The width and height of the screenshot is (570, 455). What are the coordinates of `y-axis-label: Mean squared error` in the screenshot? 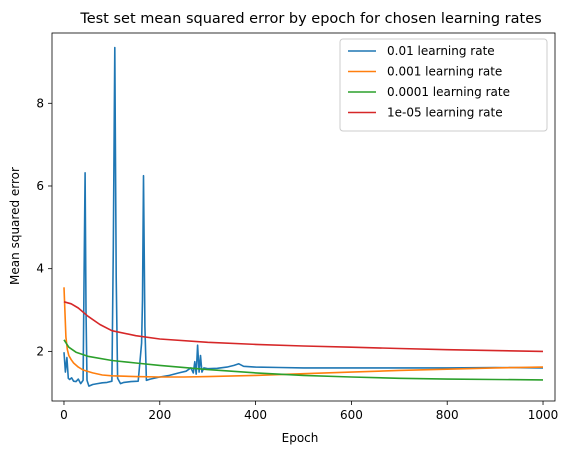 It's located at (15, 226).